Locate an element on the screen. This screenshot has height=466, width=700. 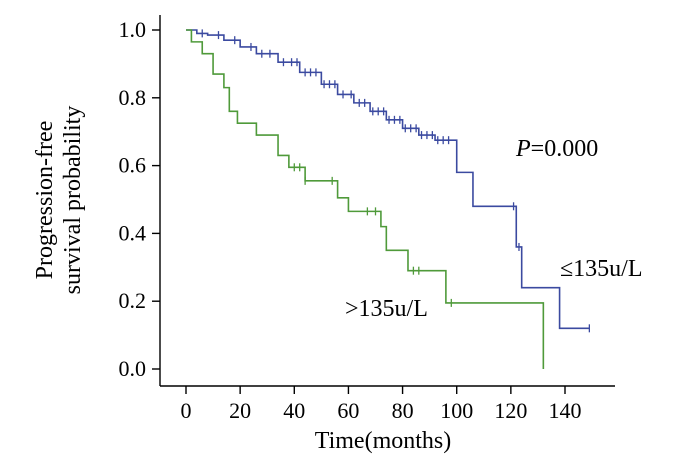
y-ticks: 0.0 0.2 0.4 0.6 0.8 1.0 is located at coordinates (139, 199).